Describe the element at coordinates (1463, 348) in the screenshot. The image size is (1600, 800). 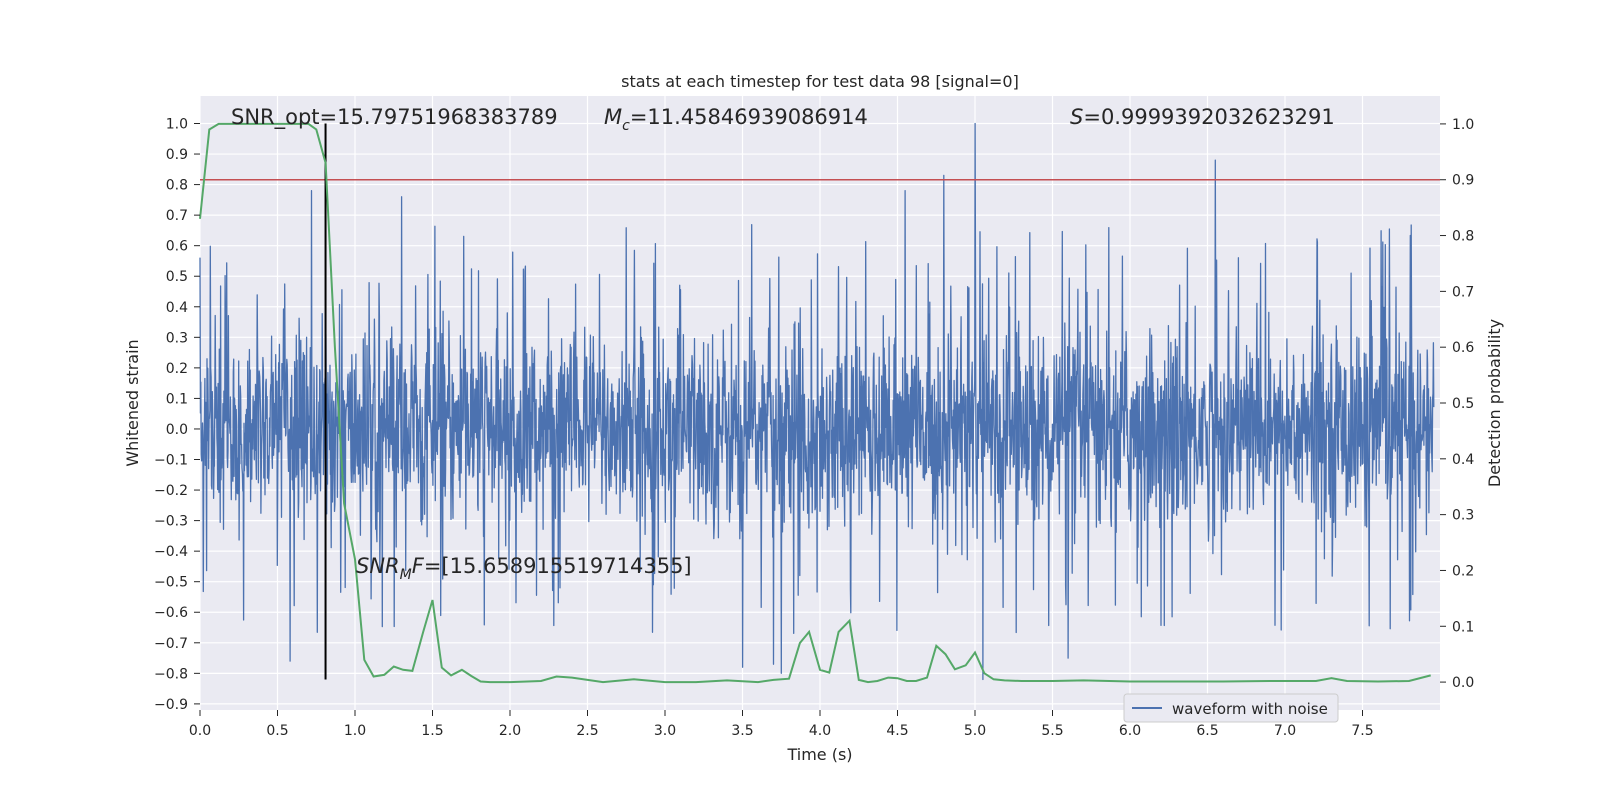
I see `y2-tick-label: 0.6` at that location.